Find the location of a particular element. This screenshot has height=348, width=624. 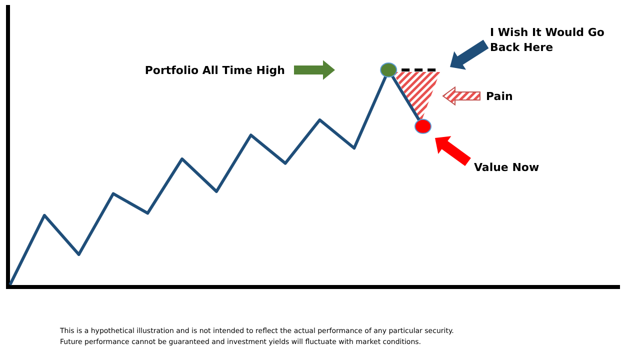

text: Pain is located at coordinates (499, 96).